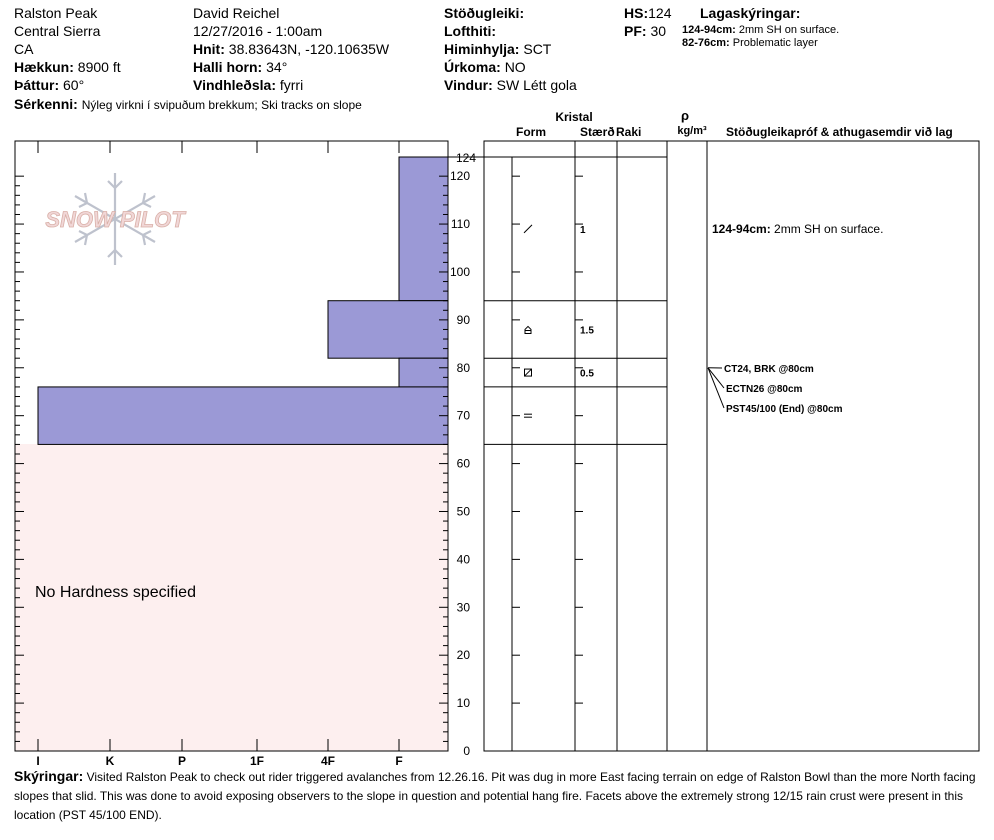 The height and width of the screenshot is (840, 994). I want to click on form-depth-ticks, so click(547, 454).